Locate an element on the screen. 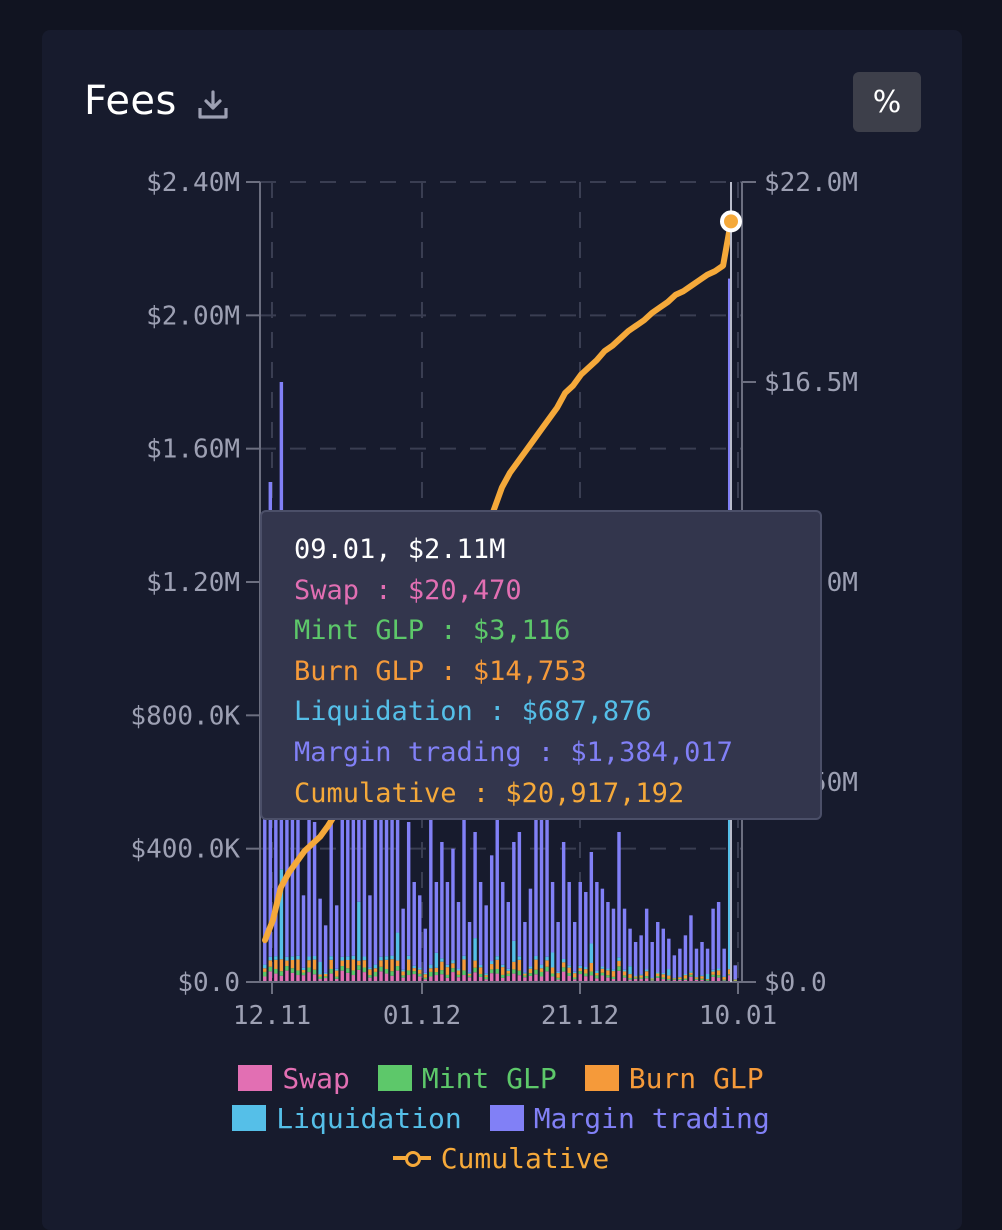 The image size is (1002, 1230). legend-item-cumulative: Cumulative is located at coordinates (501, 1158).